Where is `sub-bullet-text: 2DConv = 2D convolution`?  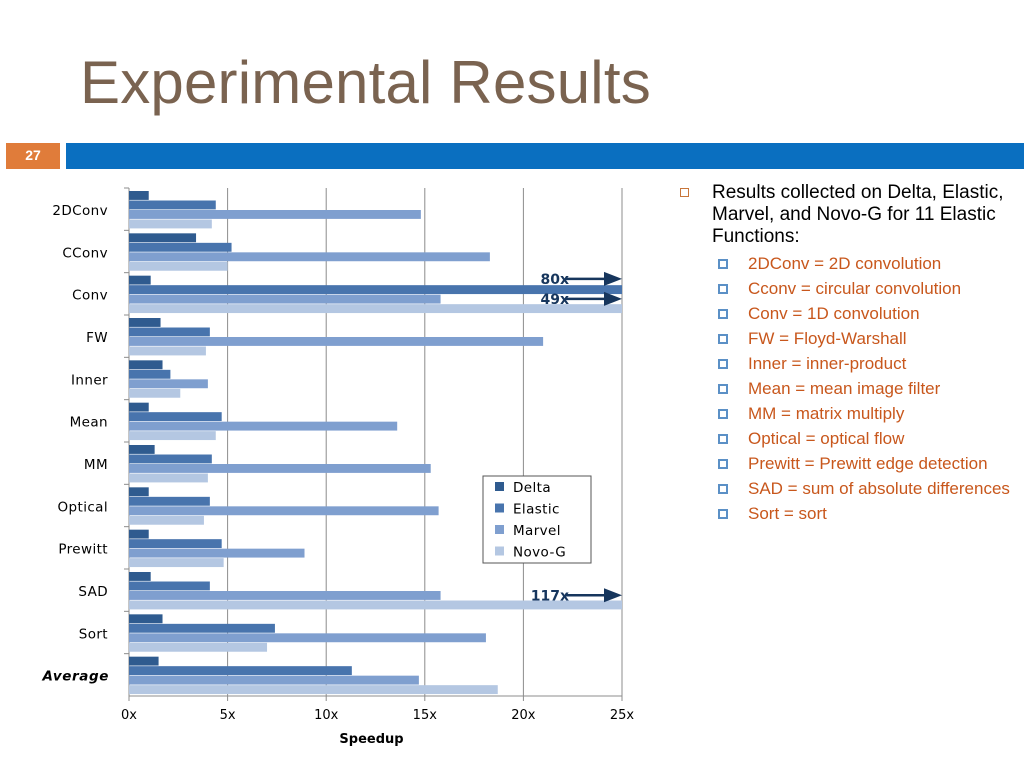 sub-bullet-text: 2DConv = 2D convolution is located at coordinates (845, 263).